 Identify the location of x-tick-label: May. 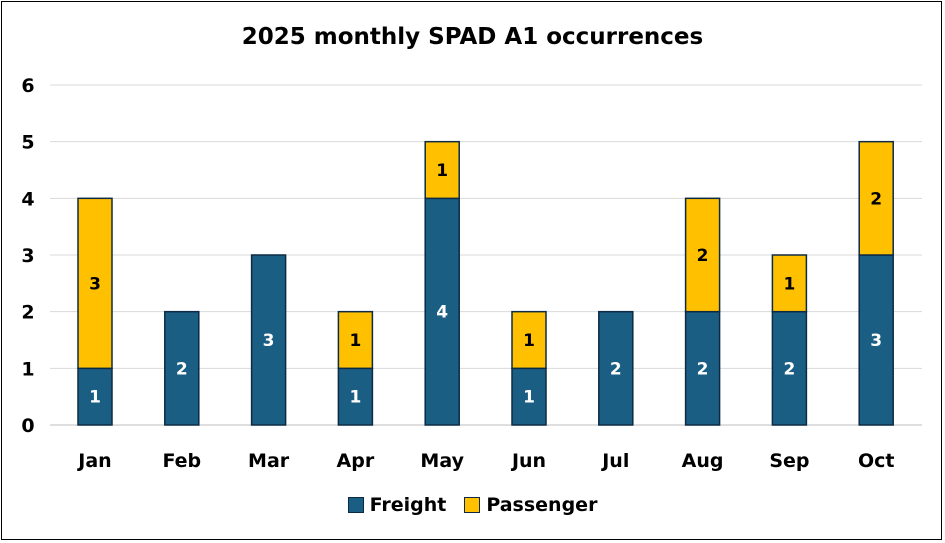
(442, 461).